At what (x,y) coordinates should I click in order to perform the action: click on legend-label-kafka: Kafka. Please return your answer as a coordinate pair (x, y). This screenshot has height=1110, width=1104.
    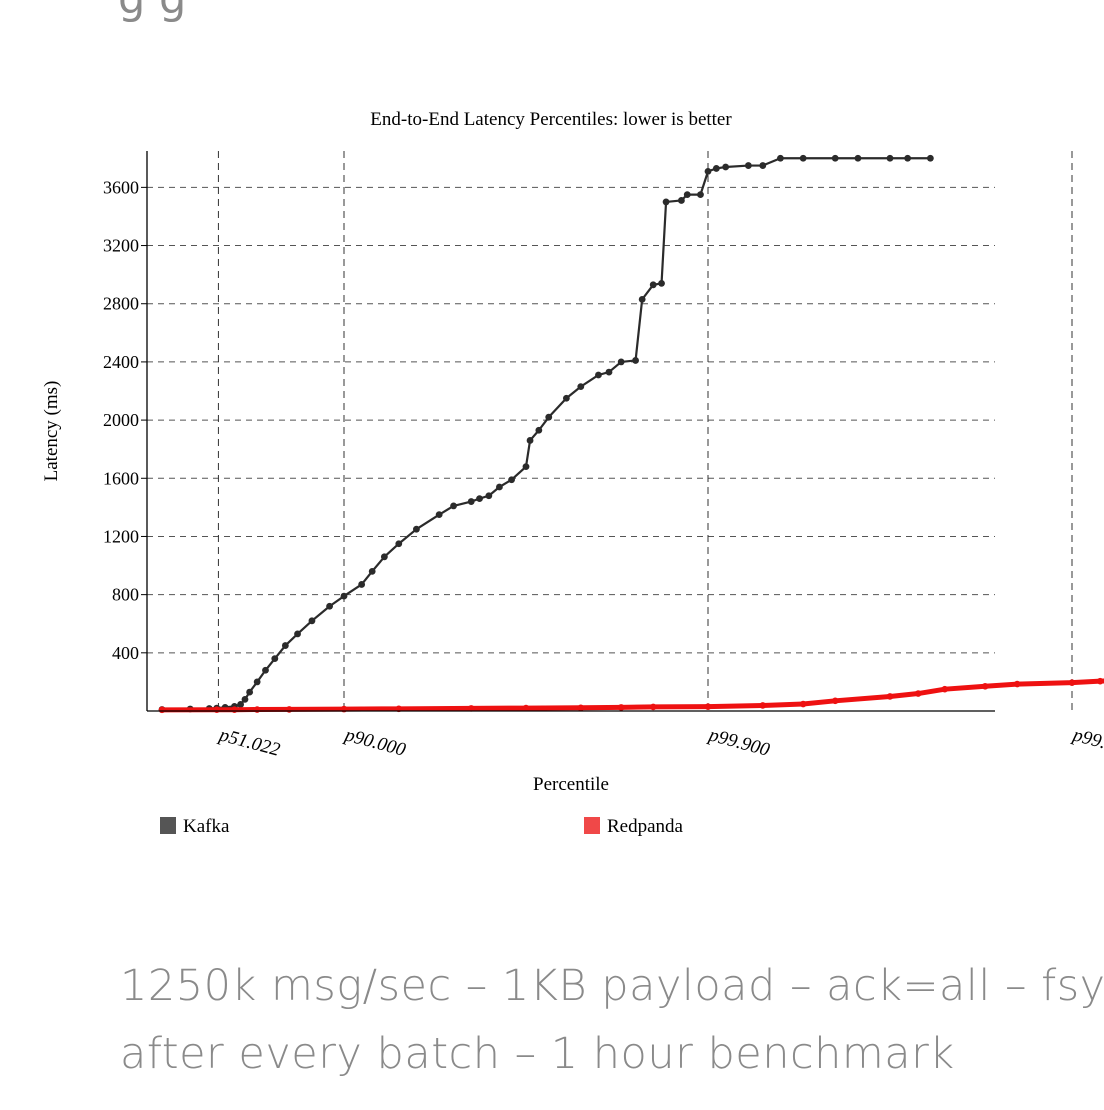
    Looking at the image, I should click on (206, 826).